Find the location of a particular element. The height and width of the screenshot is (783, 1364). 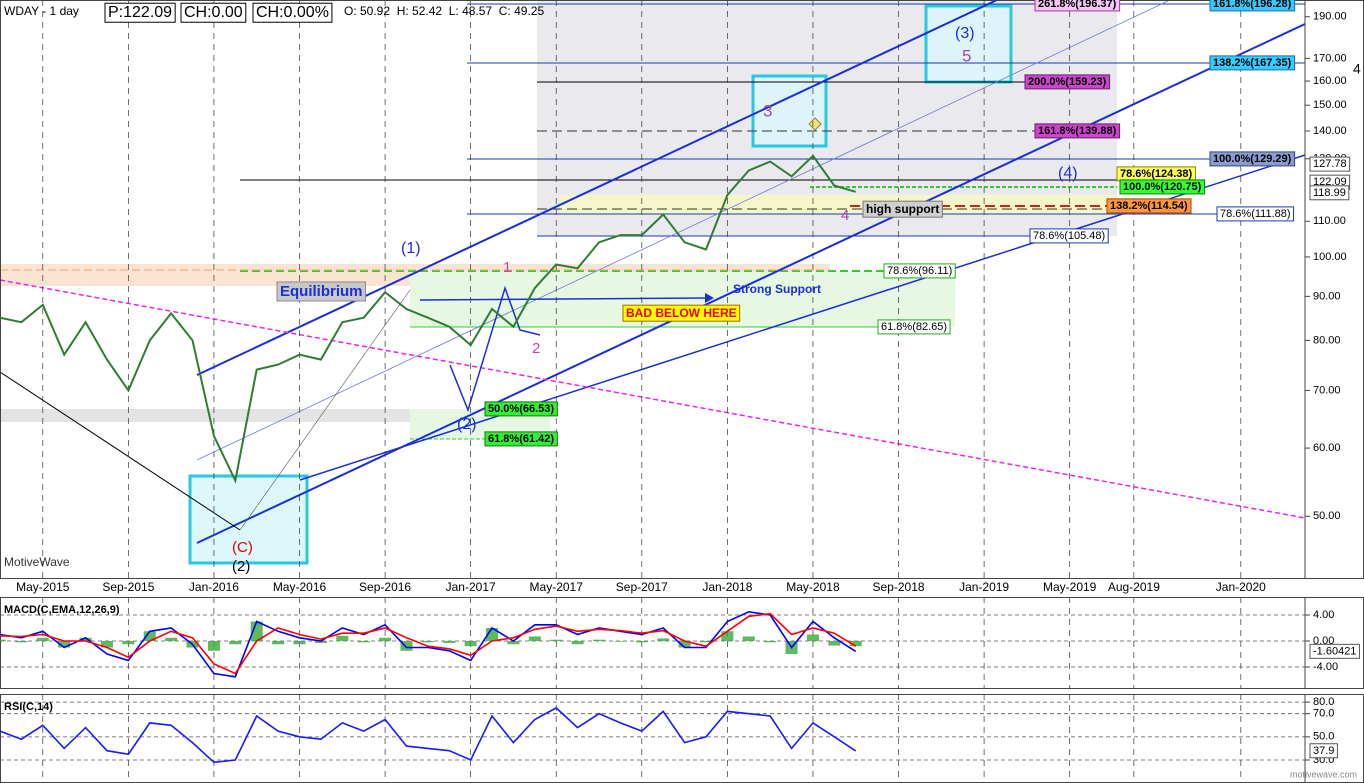

fib-label: 200.0%(159.23) is located at coordinates (1067, 82).